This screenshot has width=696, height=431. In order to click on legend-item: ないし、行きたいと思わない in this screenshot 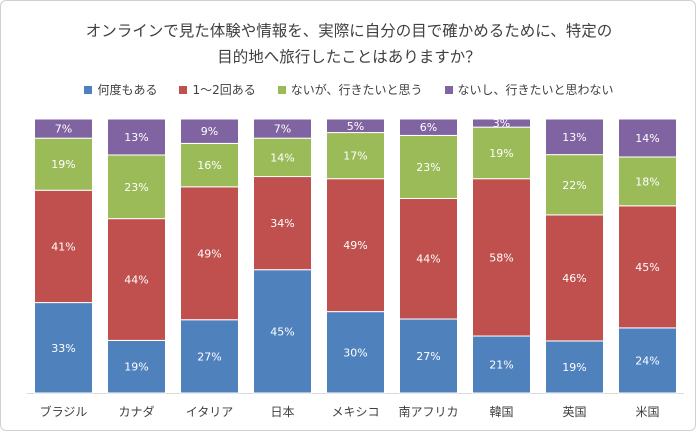, I will do `click(529, 89)`.